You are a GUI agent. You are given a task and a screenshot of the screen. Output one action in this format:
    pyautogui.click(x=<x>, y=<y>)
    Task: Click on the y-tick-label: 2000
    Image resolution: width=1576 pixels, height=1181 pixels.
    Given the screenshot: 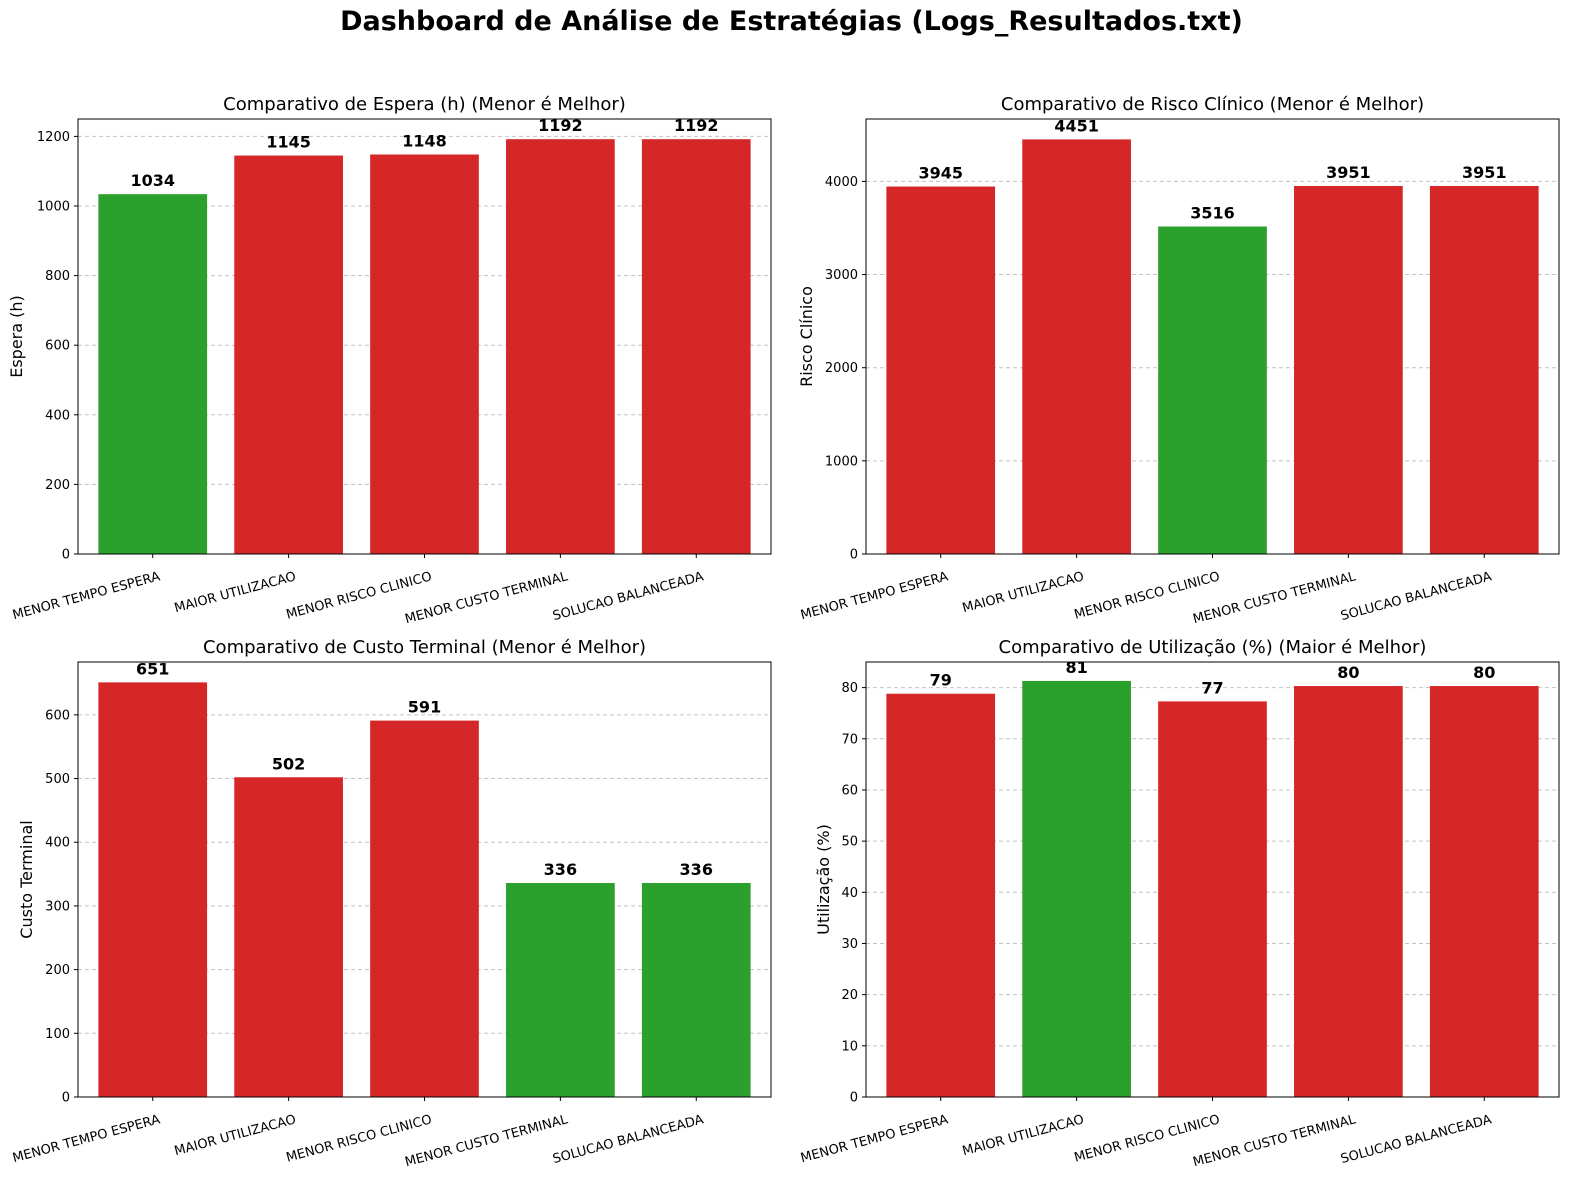 What is the action you would take?
    pyautogui.click(x=841, y=368)
    